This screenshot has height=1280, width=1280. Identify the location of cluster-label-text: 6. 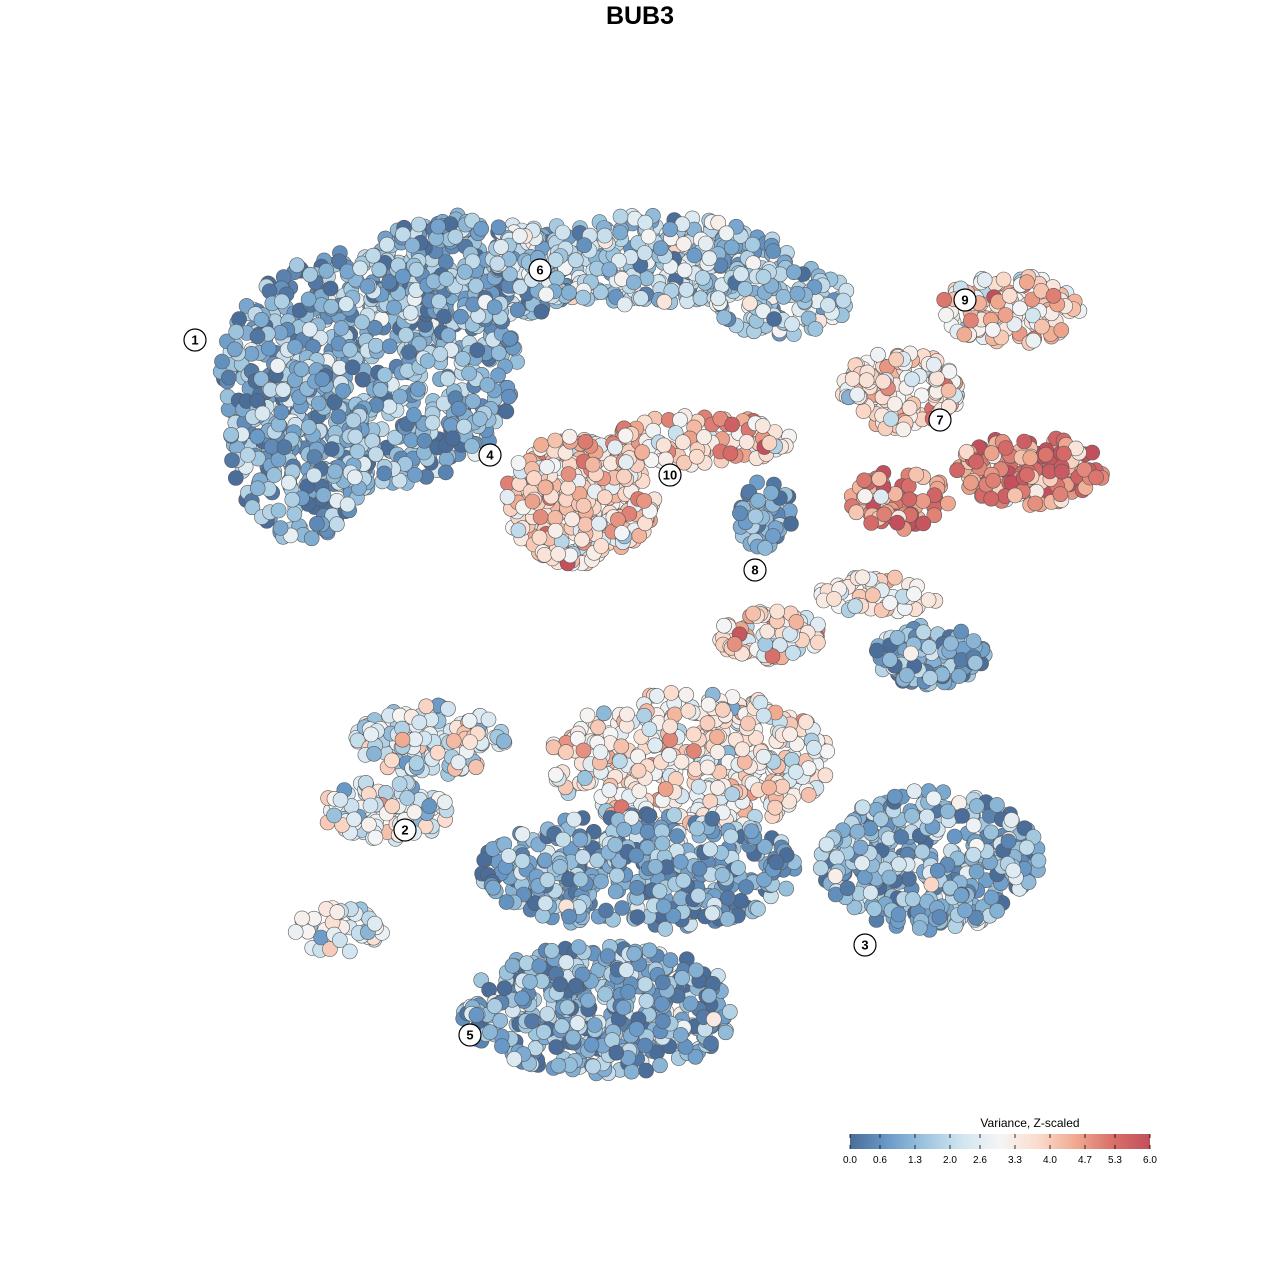
(539, 270).